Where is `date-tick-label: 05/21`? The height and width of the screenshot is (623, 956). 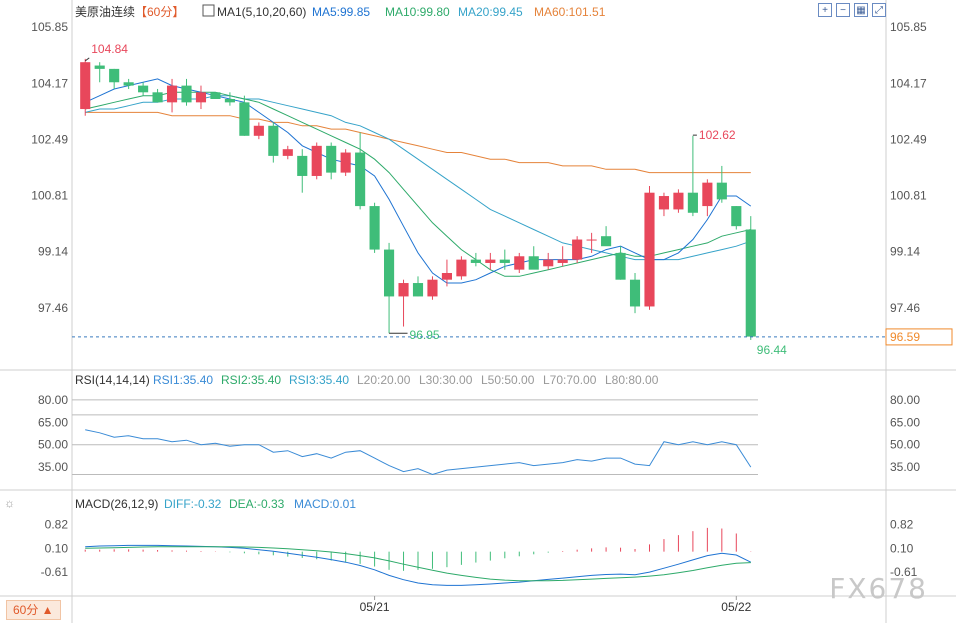
date-tick-label: 05/21 is located at coordinates (375, 607).